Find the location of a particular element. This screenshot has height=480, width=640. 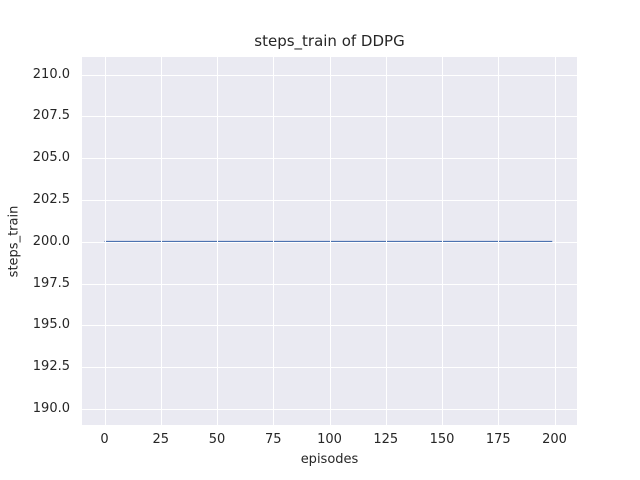

x-tick-label: 200 is located at coordinates (554, 439).